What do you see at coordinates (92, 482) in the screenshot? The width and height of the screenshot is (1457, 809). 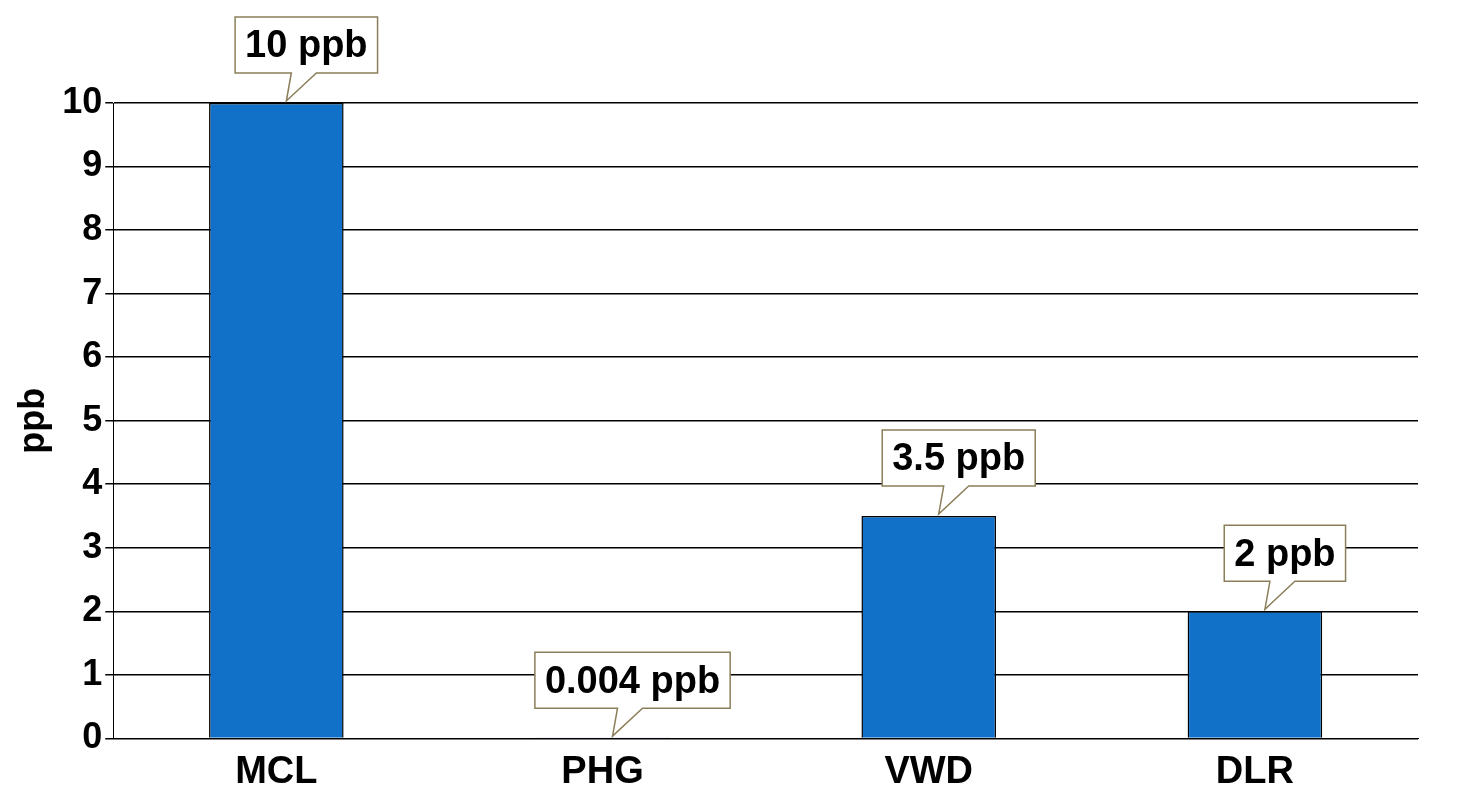 I see `y-tick-label: 4` at bounding box center [92, 482].